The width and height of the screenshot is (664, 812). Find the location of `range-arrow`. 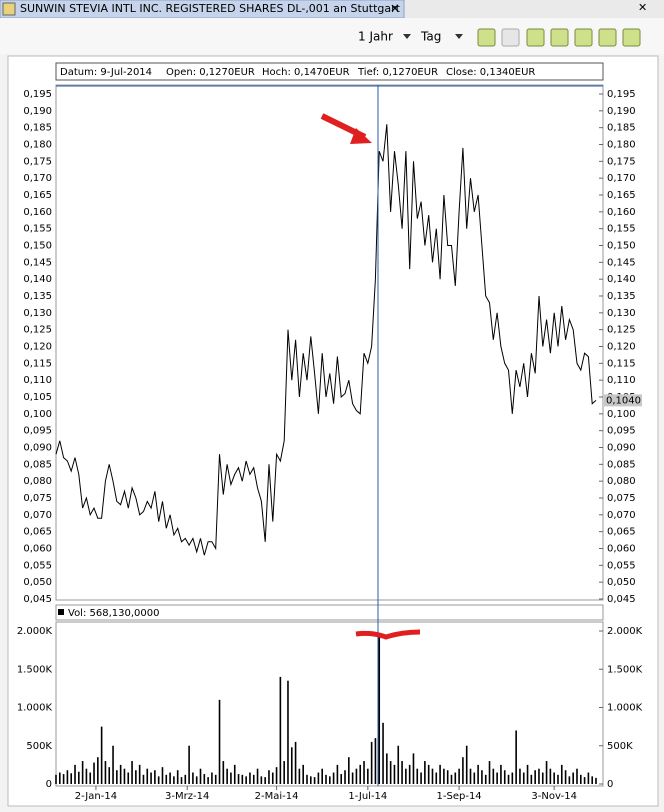

range-arrow is located at coordinates (407, 36).